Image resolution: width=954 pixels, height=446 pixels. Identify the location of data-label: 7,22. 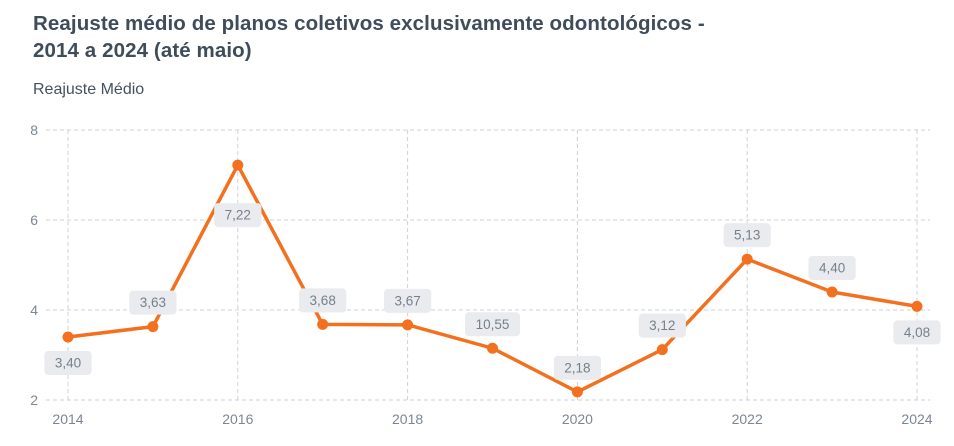
(238, 215).